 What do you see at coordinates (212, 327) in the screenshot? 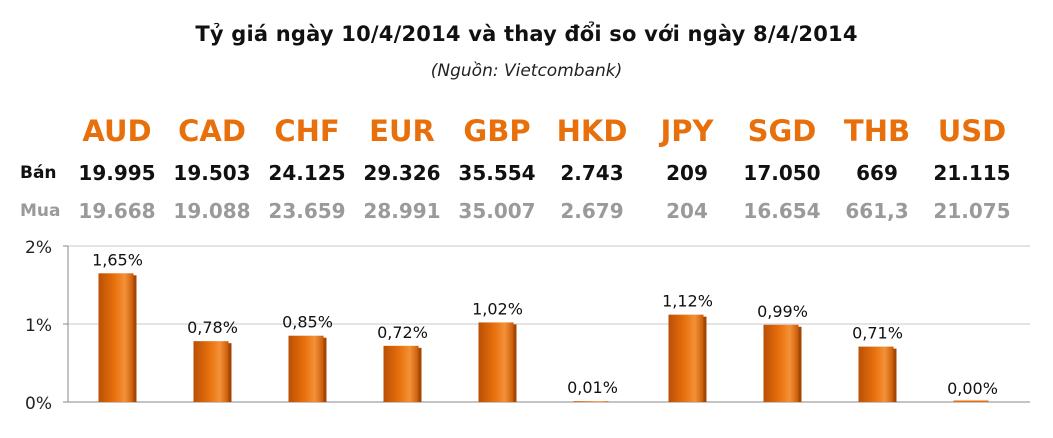
I see `data-label: 0,78%` at bounding box center [212, 327].